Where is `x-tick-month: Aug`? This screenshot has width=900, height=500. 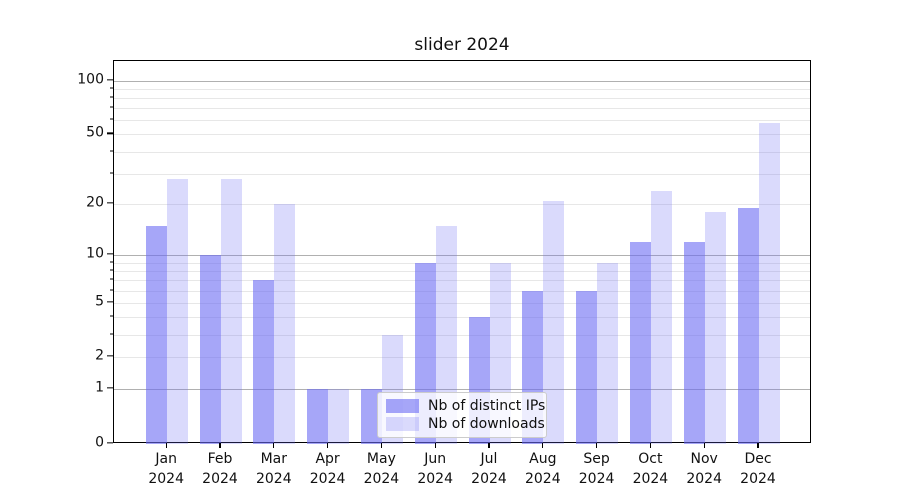
x-tick-month: Aug is located at coordinates (543, 459).